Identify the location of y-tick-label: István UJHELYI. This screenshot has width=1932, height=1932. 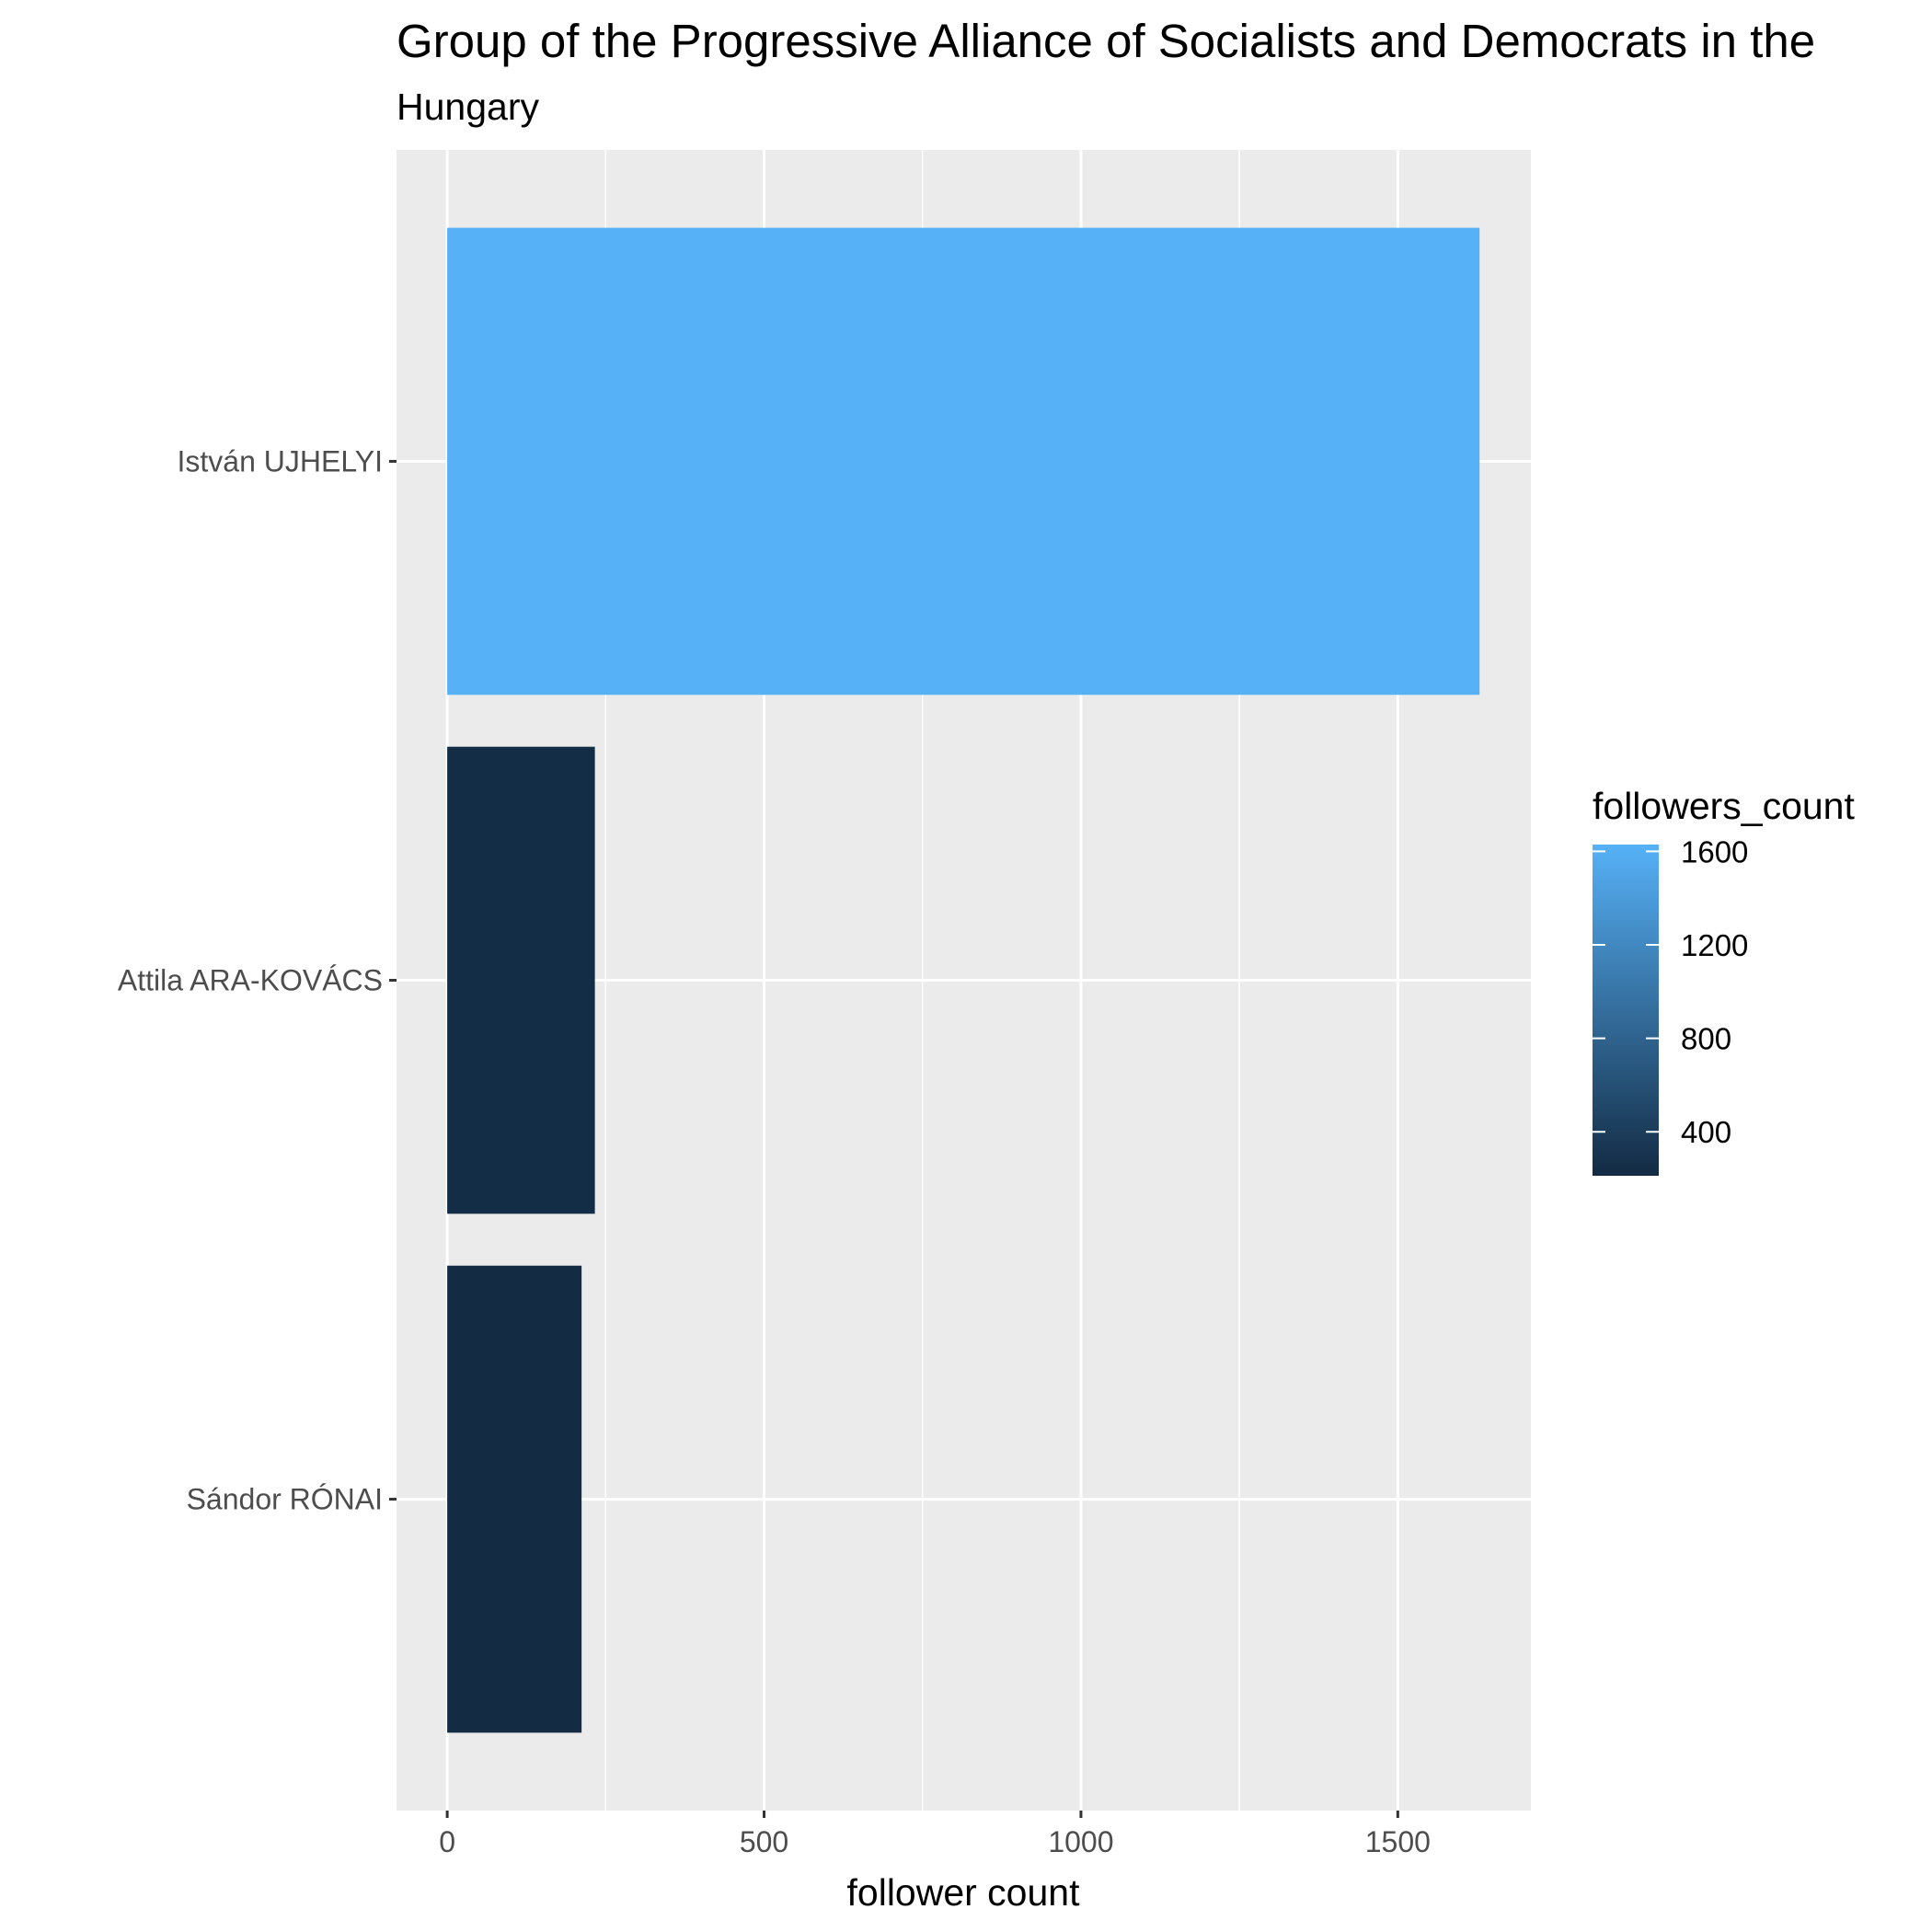
(280, 460).